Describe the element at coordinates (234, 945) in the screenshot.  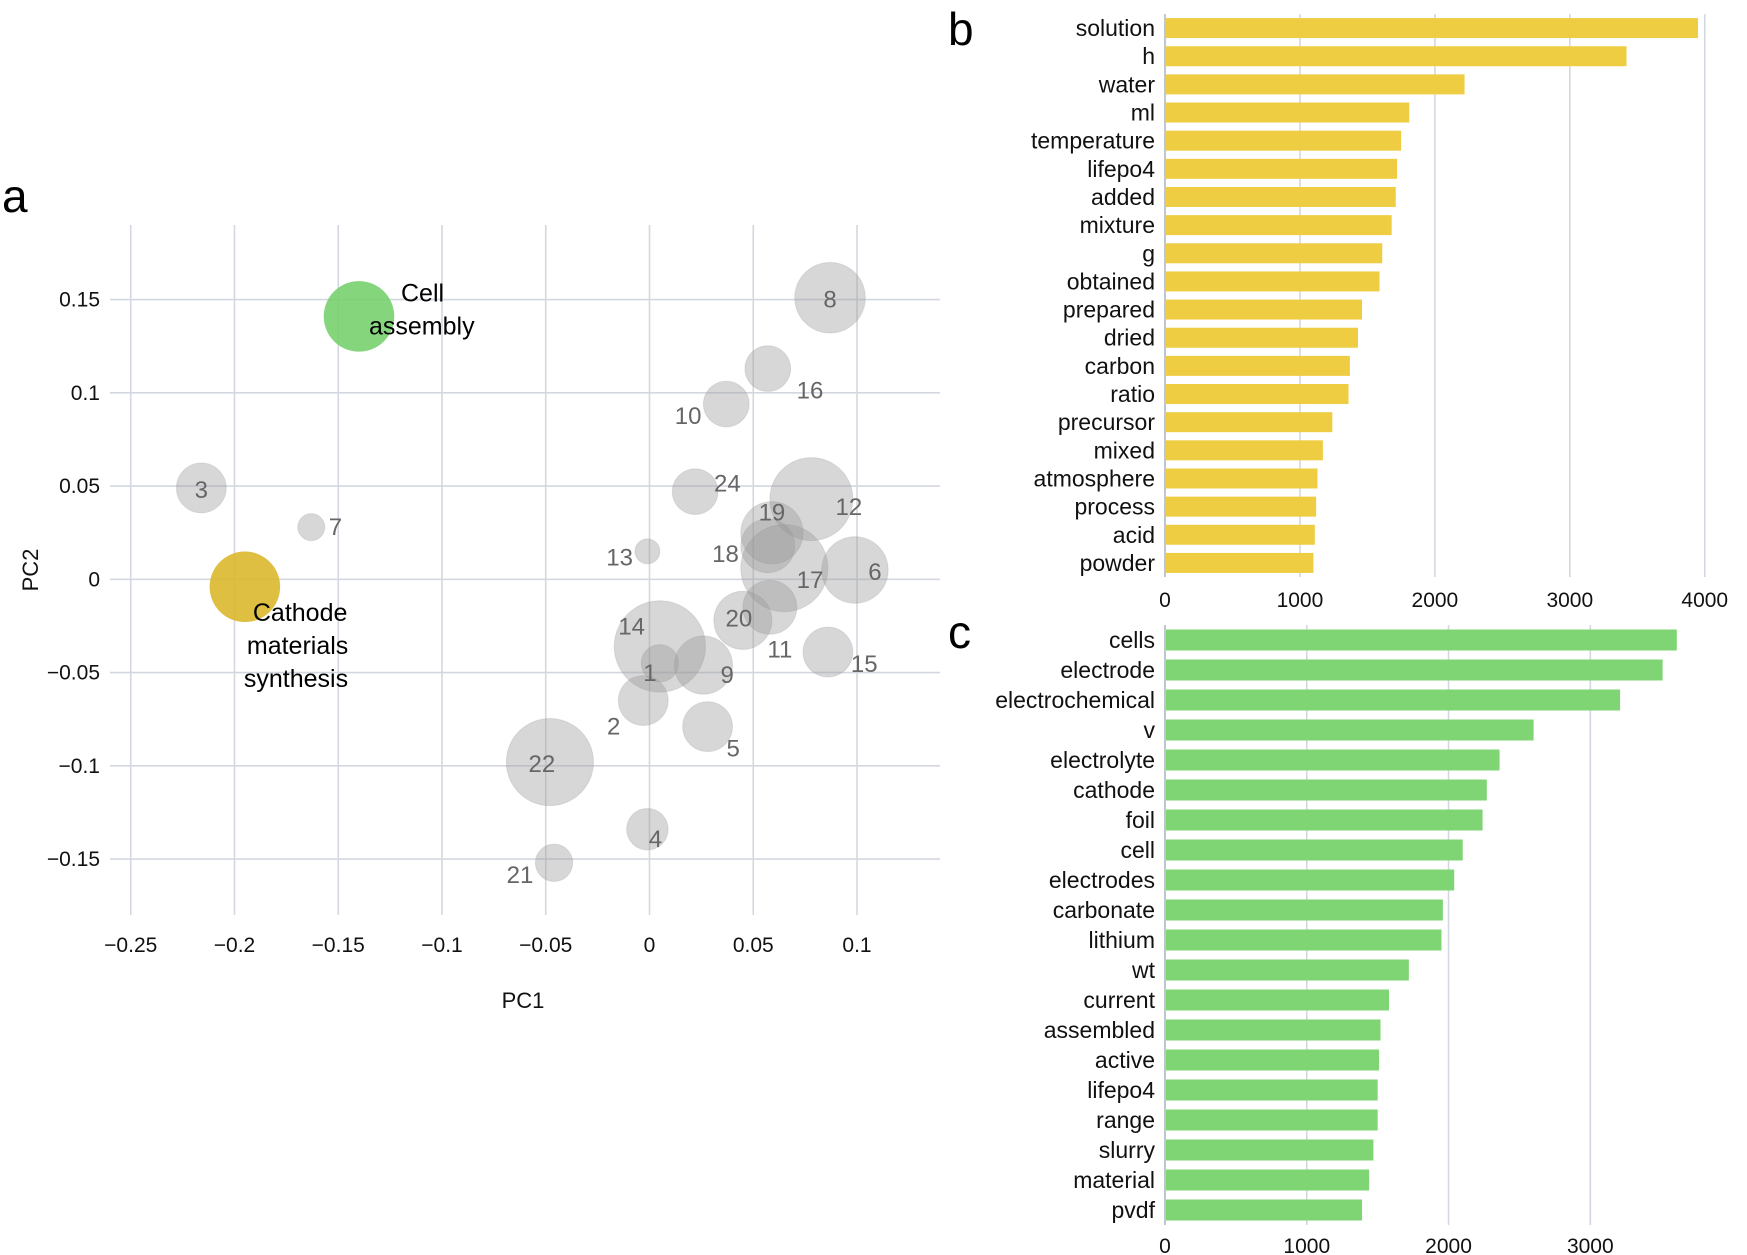
I see `x-tick-label: −0.2` at that location.